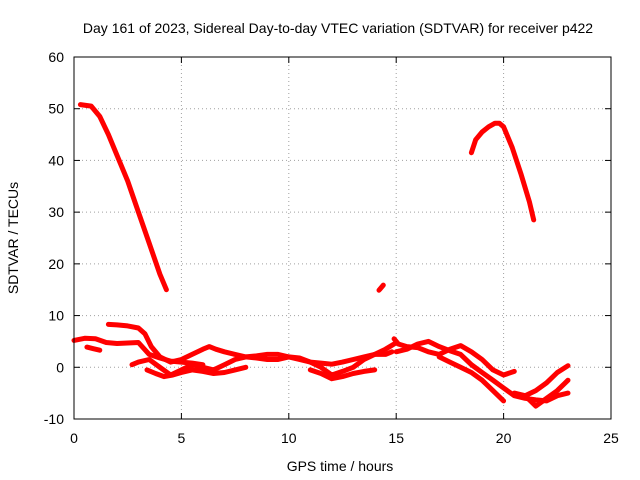  Describe the element at coordinates (56, 109) in the screenshot. I see `y-tick-label: 50` at that location.